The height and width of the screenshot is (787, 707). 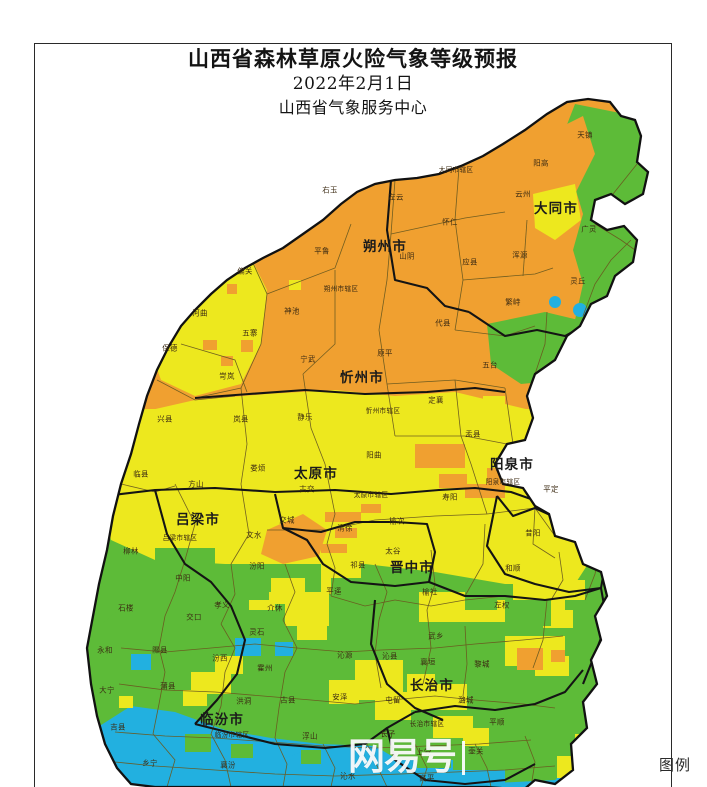 What do you see at coordinates (353, 58) in the screenshot?
I see `page-title: 山西省森林草原火险气象等级预报` at bounding box center [353, 58].